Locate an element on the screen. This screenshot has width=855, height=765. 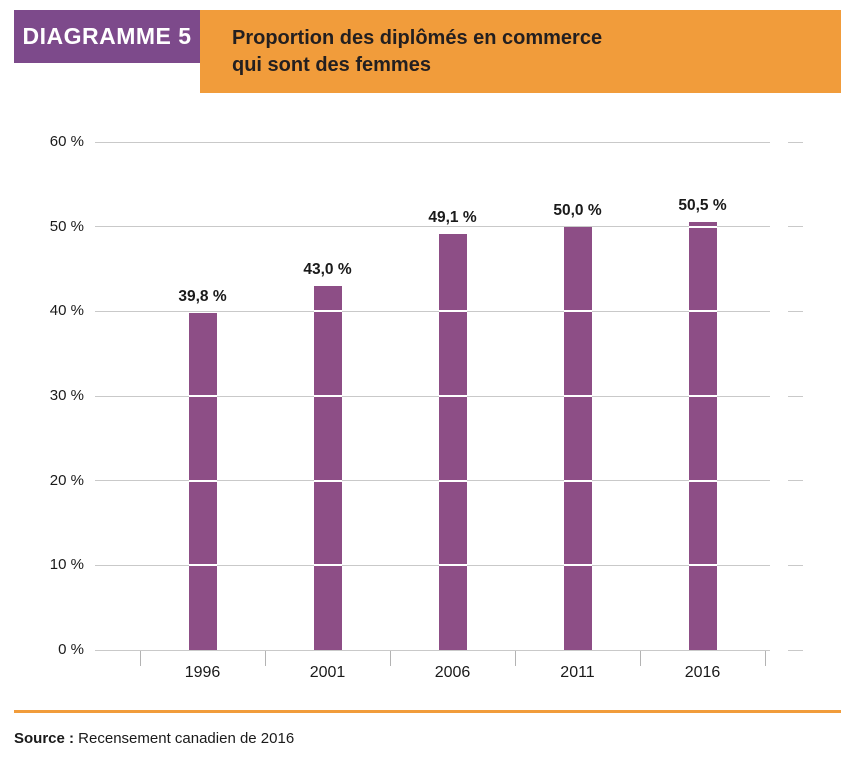
bar-value-label: 49,1 % is located at coordinates (452, 218).